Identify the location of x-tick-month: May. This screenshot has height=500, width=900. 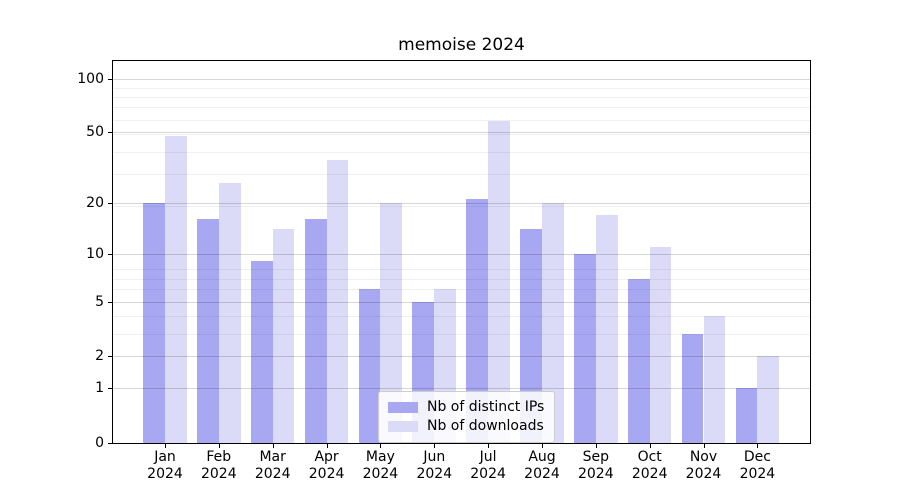
(380, 457).